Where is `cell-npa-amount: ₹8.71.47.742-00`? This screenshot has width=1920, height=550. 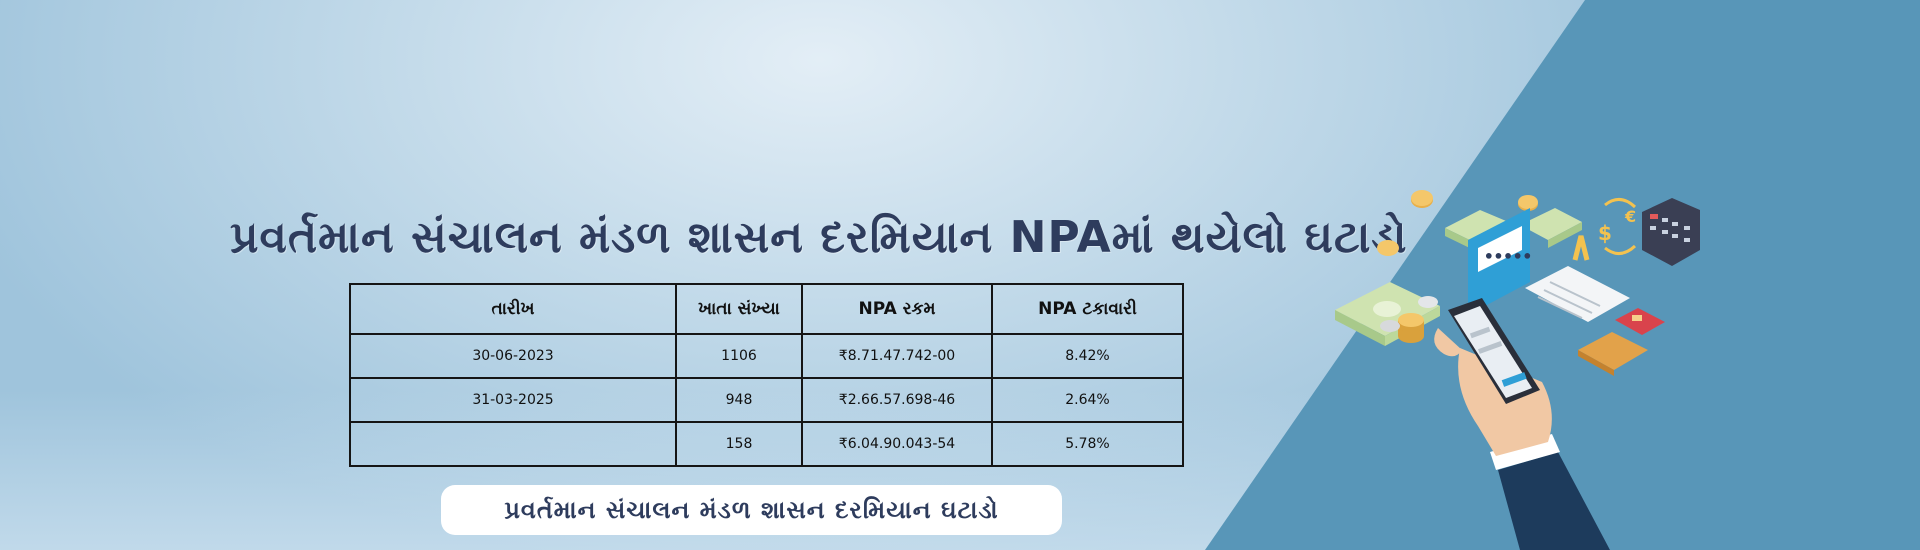 cell-npa-amount: ₹8.71.47.742-00 is located at coordinates (897, 356).